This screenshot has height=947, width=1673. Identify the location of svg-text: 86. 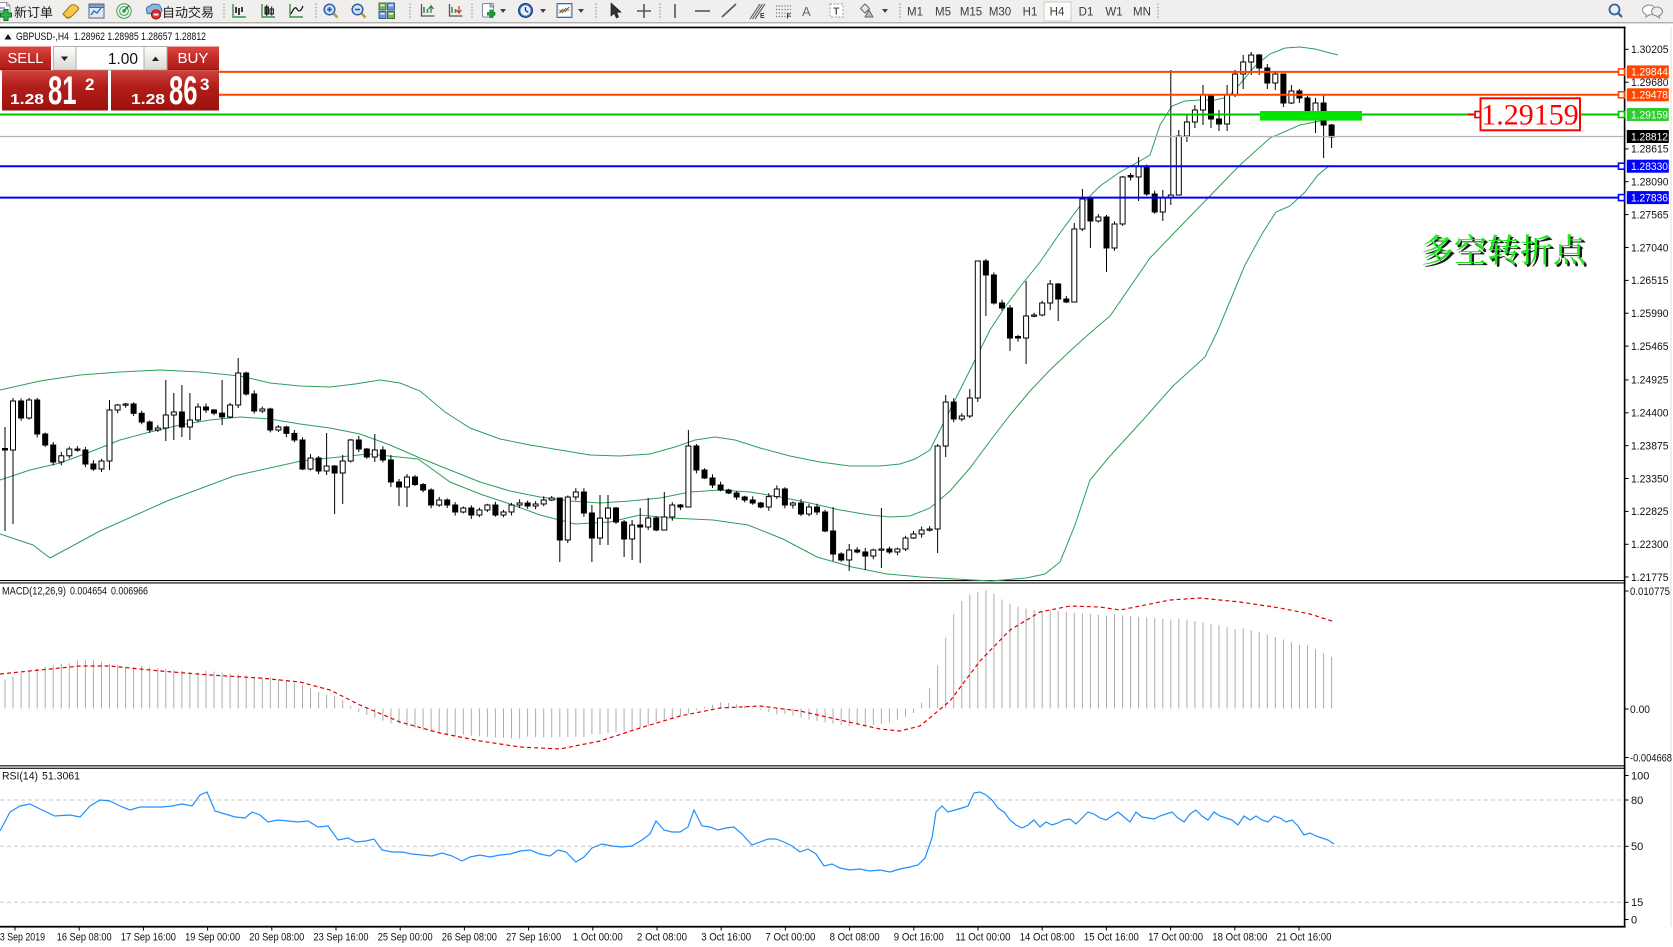
(183, 91).